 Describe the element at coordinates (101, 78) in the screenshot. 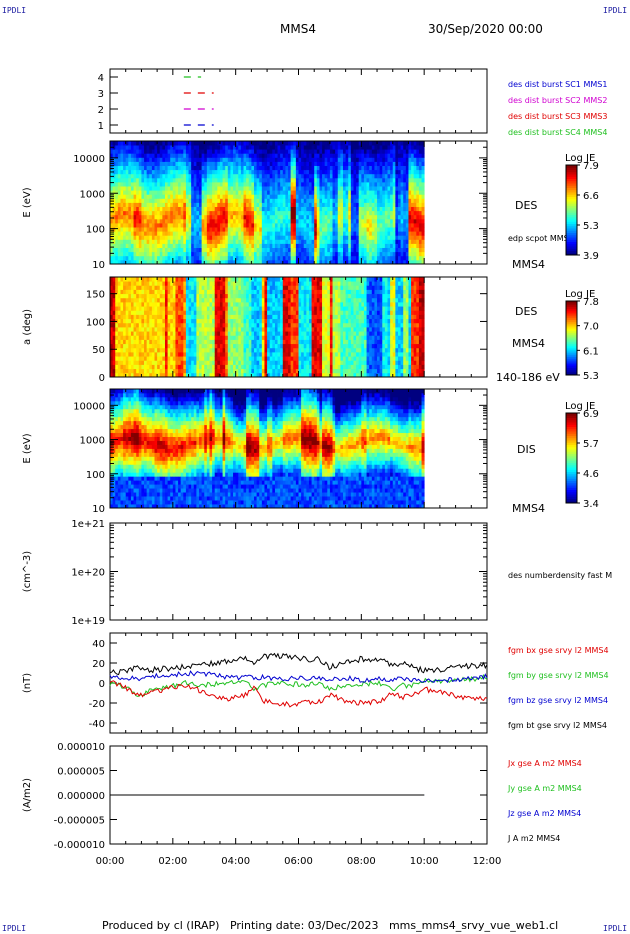

I see `y-tick-label: 4` at that location.